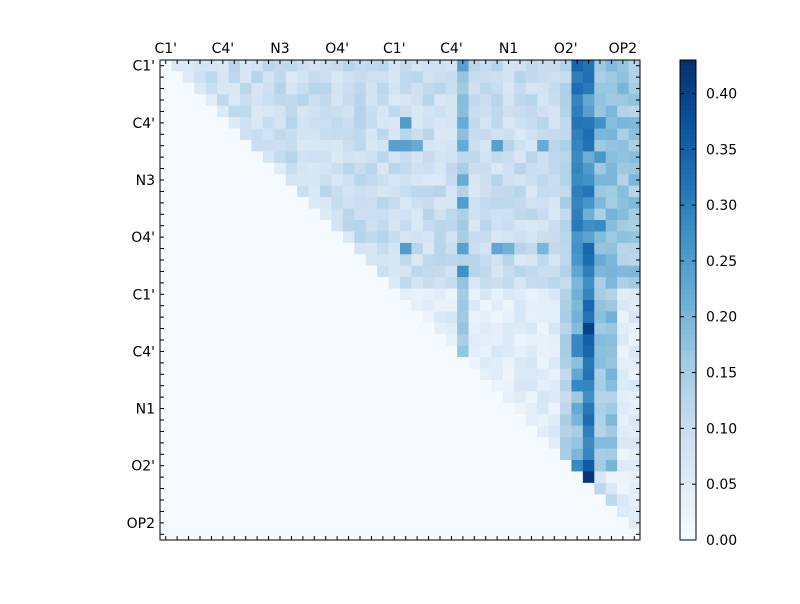 The width and height of the screenshot is (800, 604). What do you see at coordinates (394, 49) in the screenshot?
I see `x-tick-label: C1'` at bounding box center [394, 49].